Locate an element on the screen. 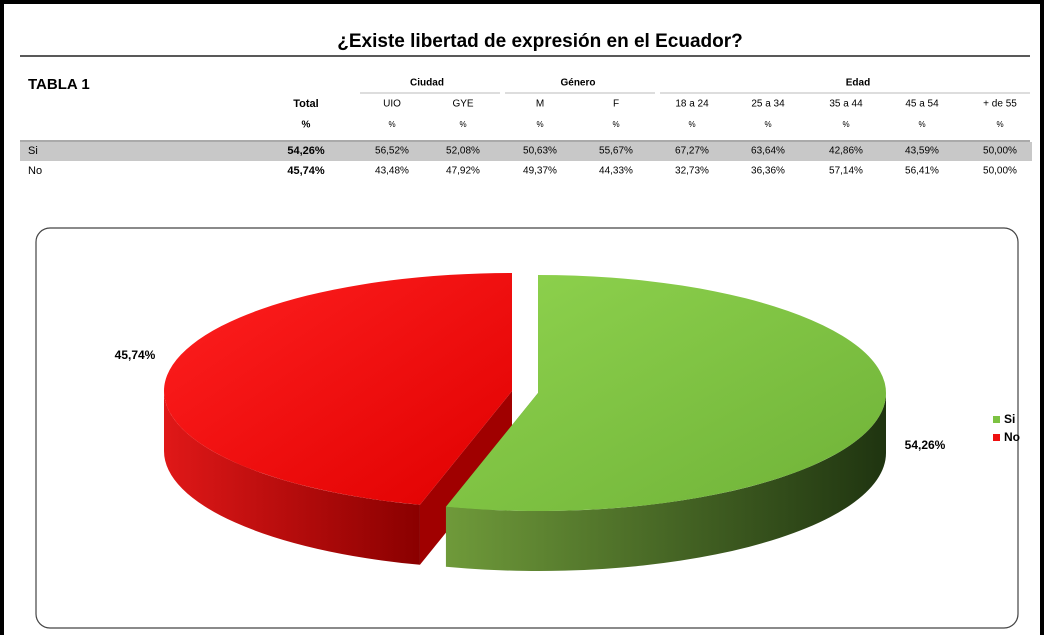  row-label: Si is located at coordinates (33, 151).